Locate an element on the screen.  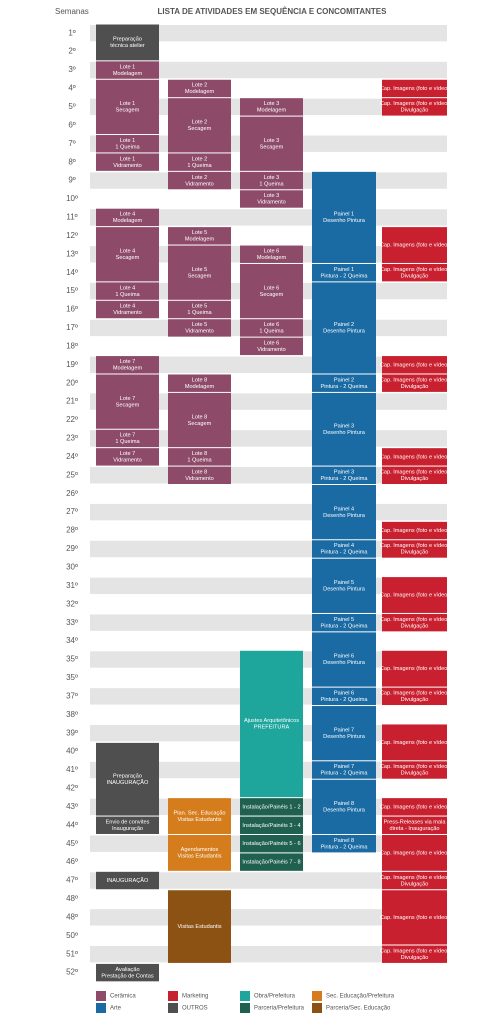
week-label: 1º is located at coordinates (71, 32).